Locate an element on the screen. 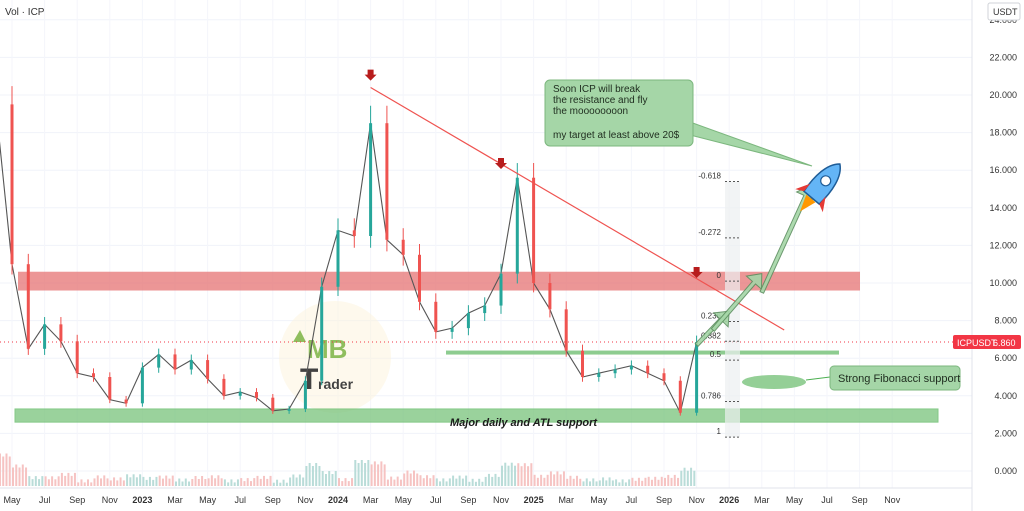 This screenshot has height=511, width=1024. peak-marker-icon is located at coordinates (501, 163).